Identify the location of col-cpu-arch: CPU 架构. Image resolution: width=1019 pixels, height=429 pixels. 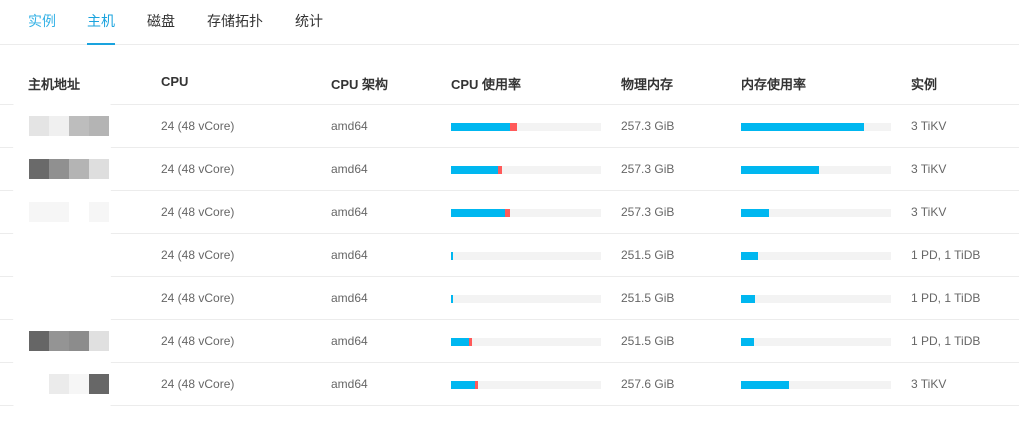
(360, 84).